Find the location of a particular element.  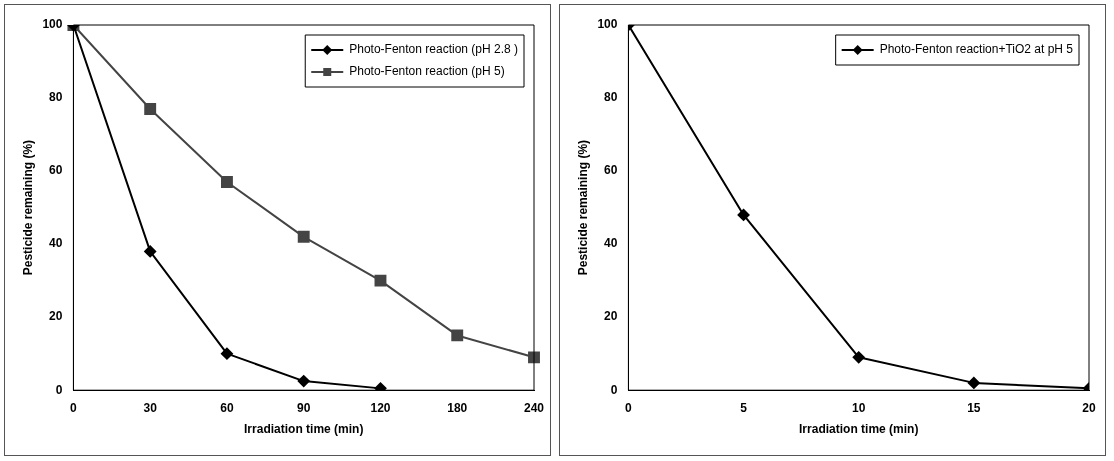

x-tick-label: 240 is located at coordinates (534, 407).